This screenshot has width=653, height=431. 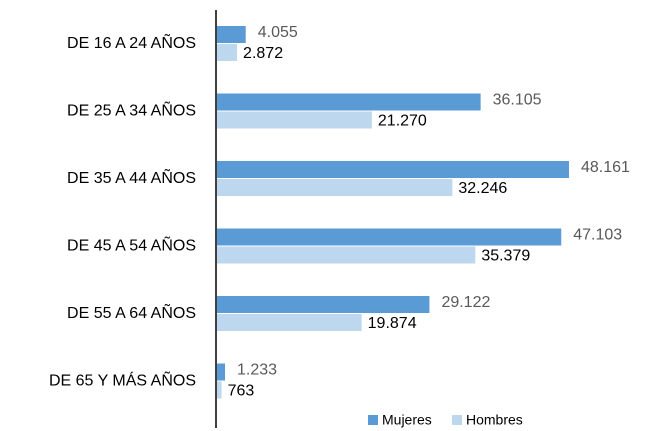 I want to click on value-label: 763, so click(x=241, y=391).